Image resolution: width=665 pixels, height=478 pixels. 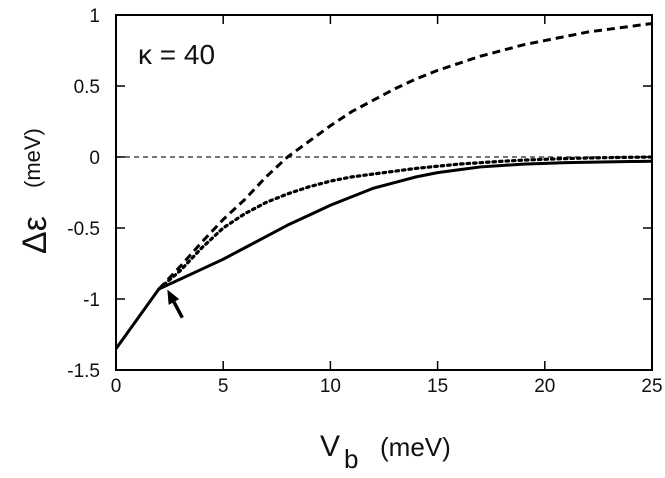 What do you see at coordinates (83, 371) in the screenshot?
I see `y-tick-label: -1.5` at bounding box center [83, 371].